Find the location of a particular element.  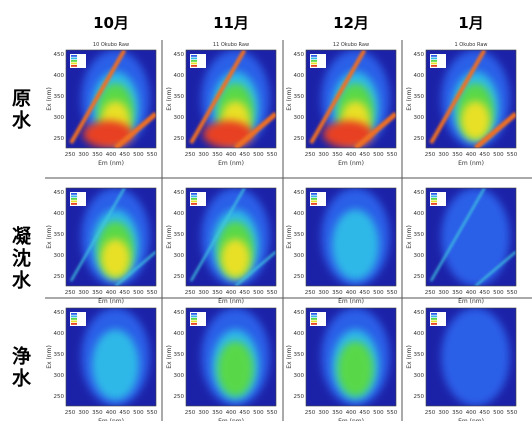

column-header: 10月 is located at coordinates (111, 23).